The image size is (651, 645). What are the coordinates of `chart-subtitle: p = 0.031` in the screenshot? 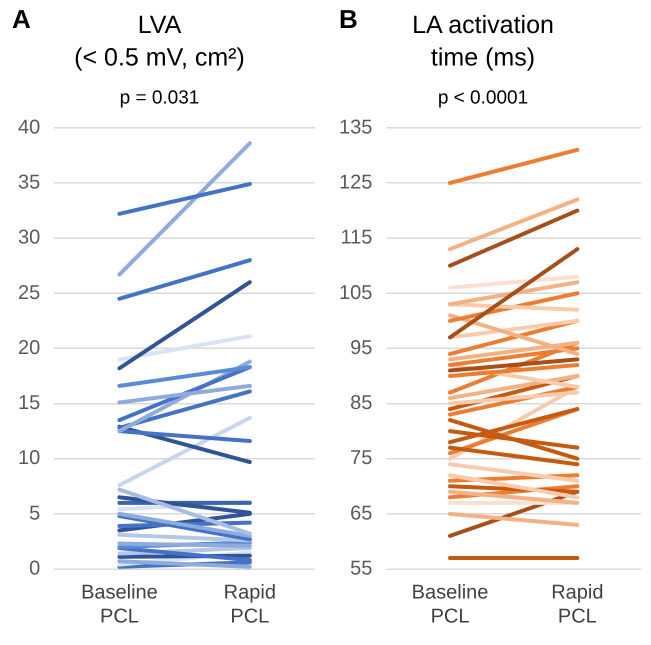 It's located at (160, 98).